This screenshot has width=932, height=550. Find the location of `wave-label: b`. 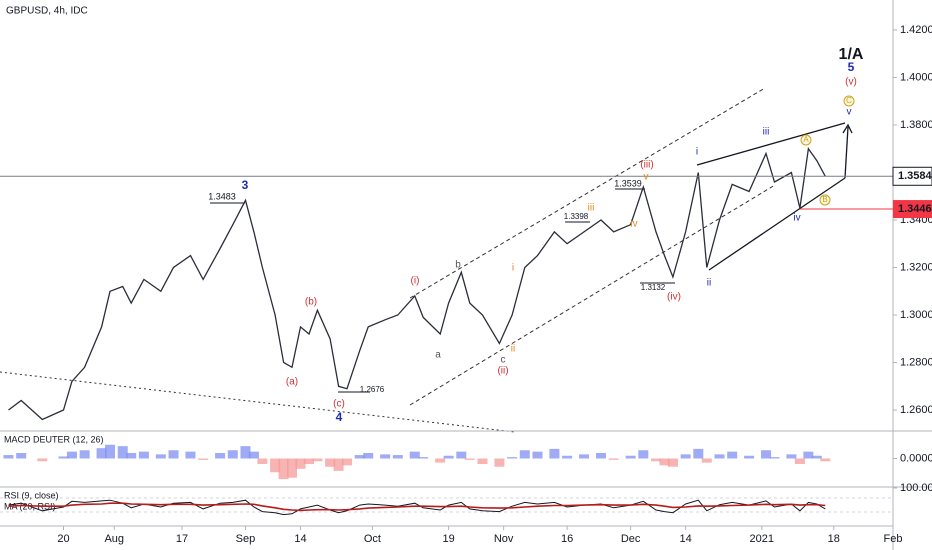

wave-label: b is located at coordinates (458, 265).